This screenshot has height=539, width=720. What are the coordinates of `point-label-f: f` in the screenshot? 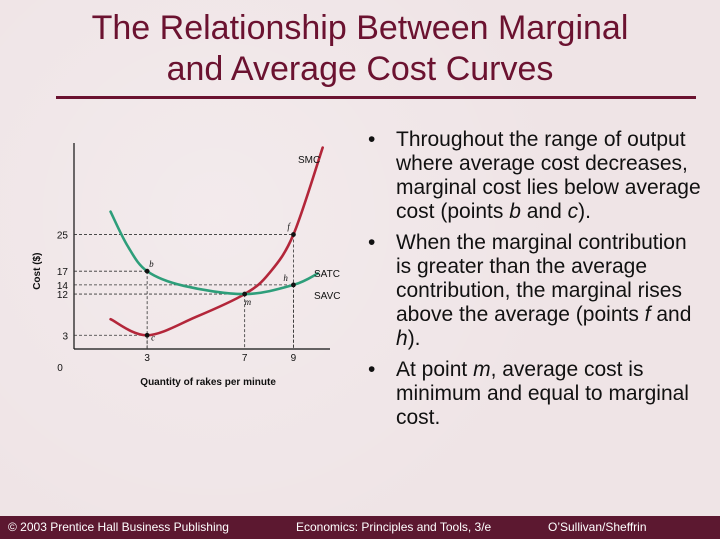 It's located at (289, 227).